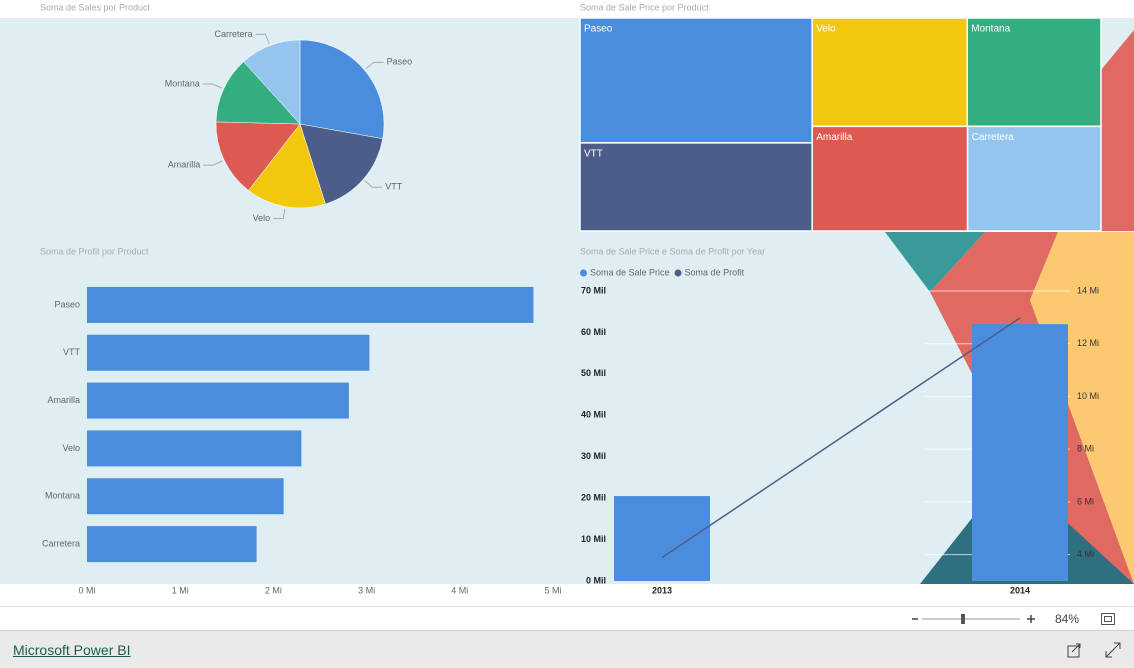 This screenshot has height=668, width=1134. I want to click on x-tick-label: 4 Mi, so click(459, 590).